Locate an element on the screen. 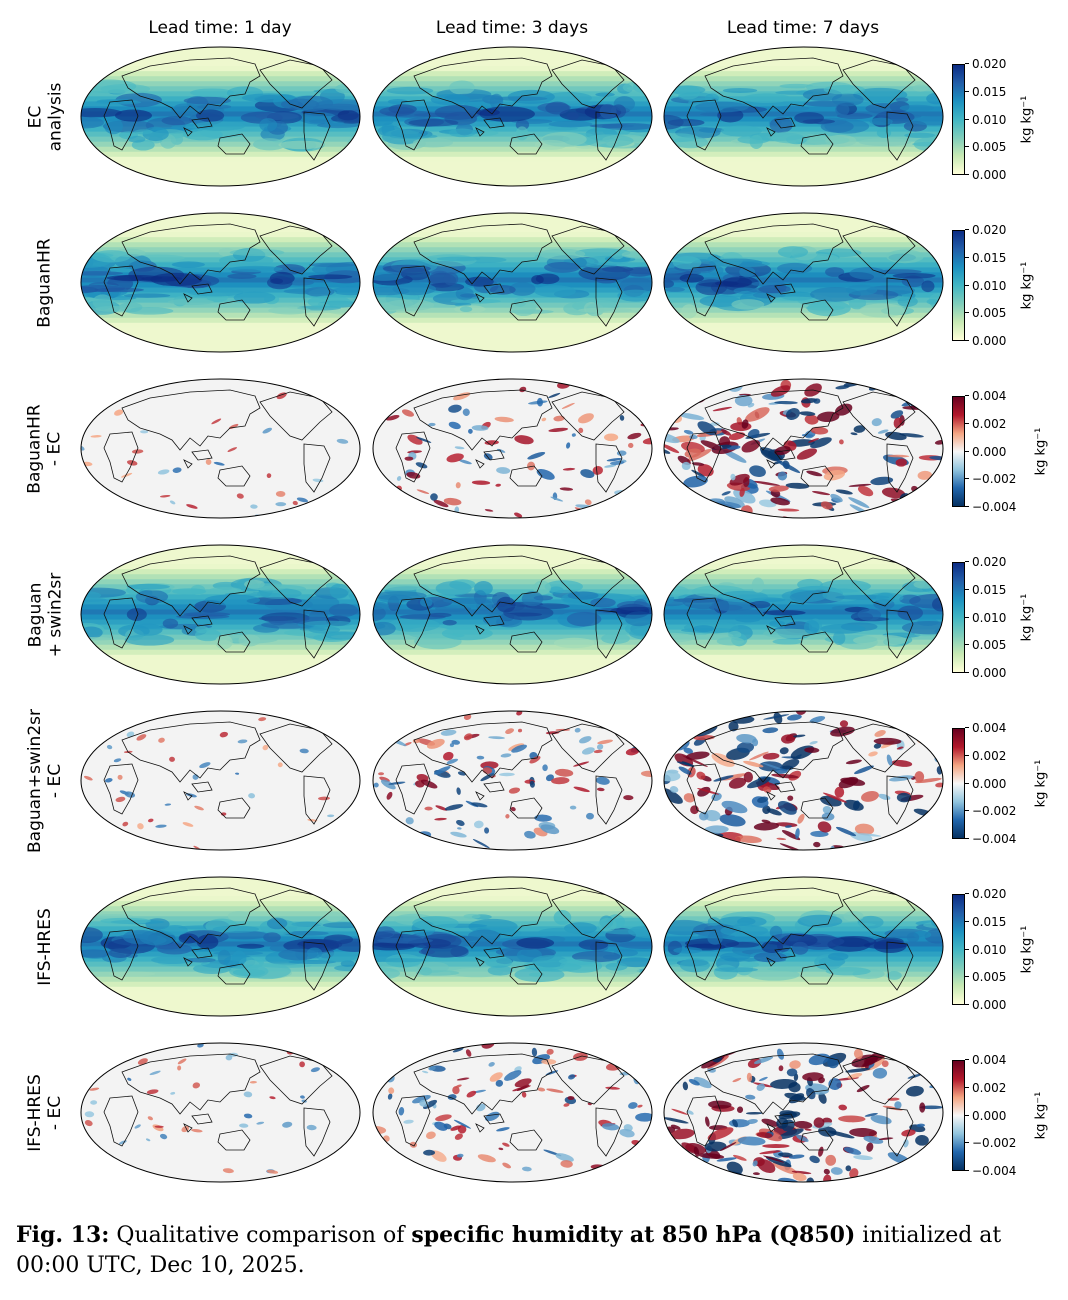  map-svg is located at coordinates (512, 116).